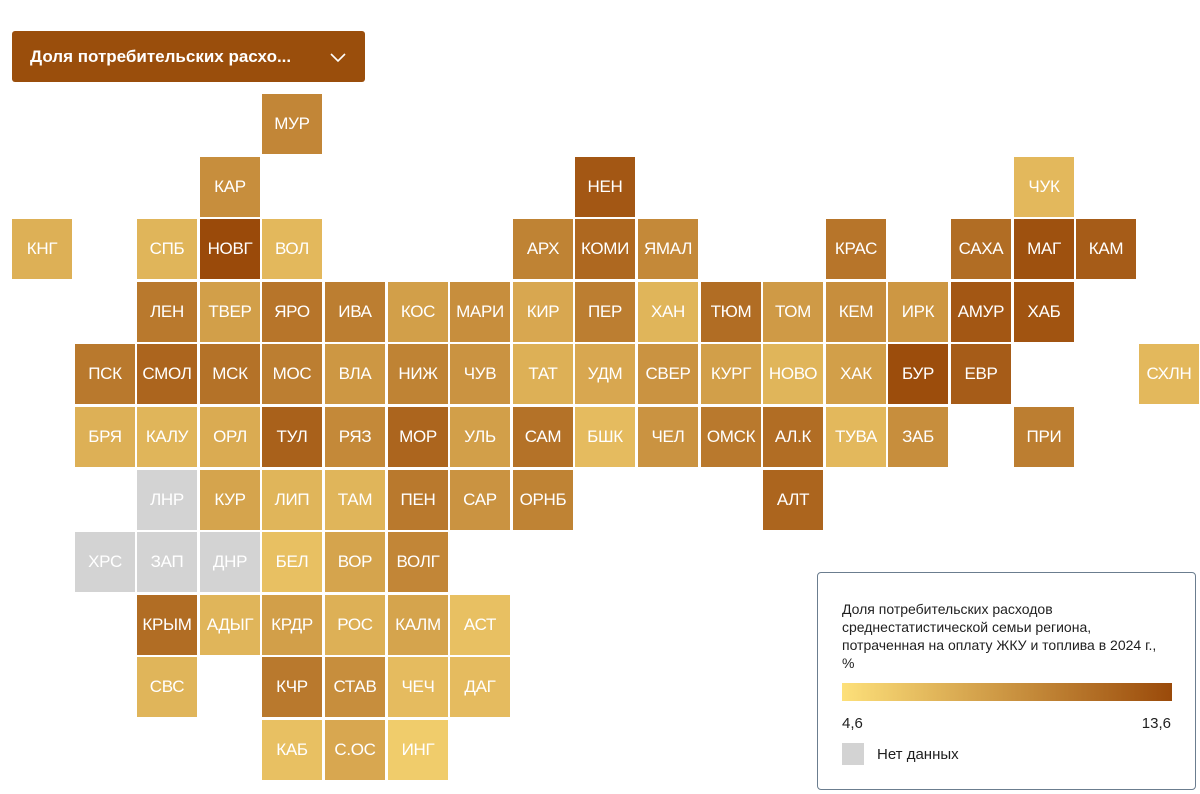  Describe the element at coordinates (292, 687) in the screenshot. I see `region-tile-кчр: КЧР` at that location.